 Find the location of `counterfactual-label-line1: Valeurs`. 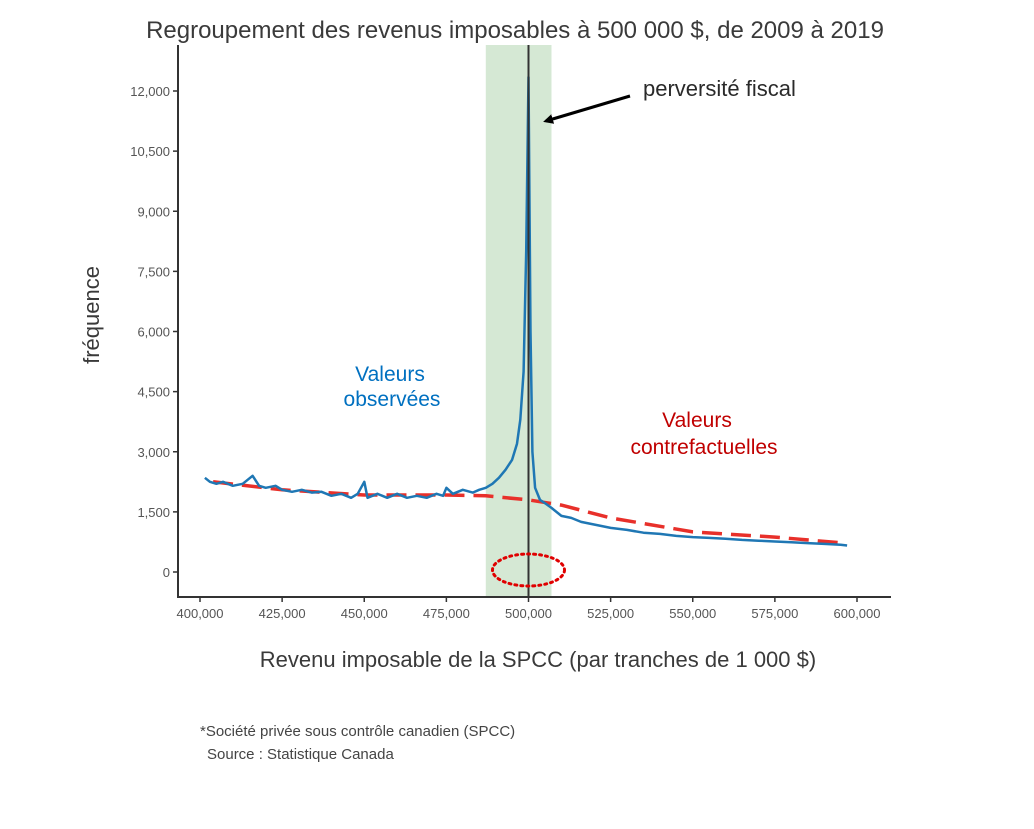

counterfactual-label-line1: Valeurs is located at coordinates (697, 420).